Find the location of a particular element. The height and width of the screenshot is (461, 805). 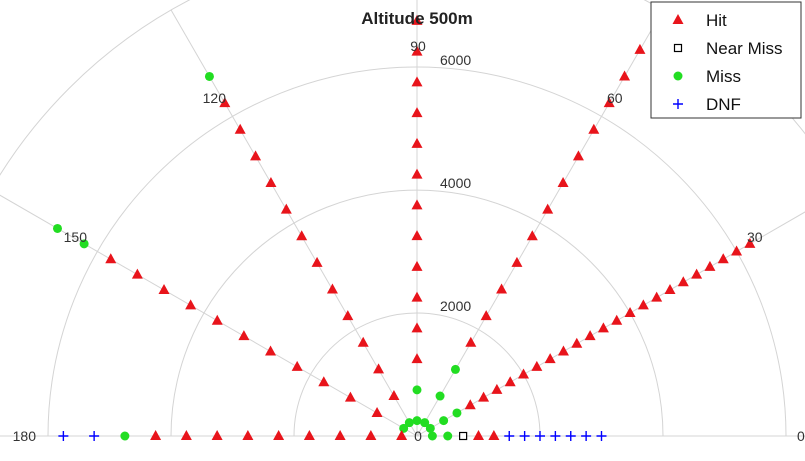

near-miss-marker is located at coordinates (678, 48).